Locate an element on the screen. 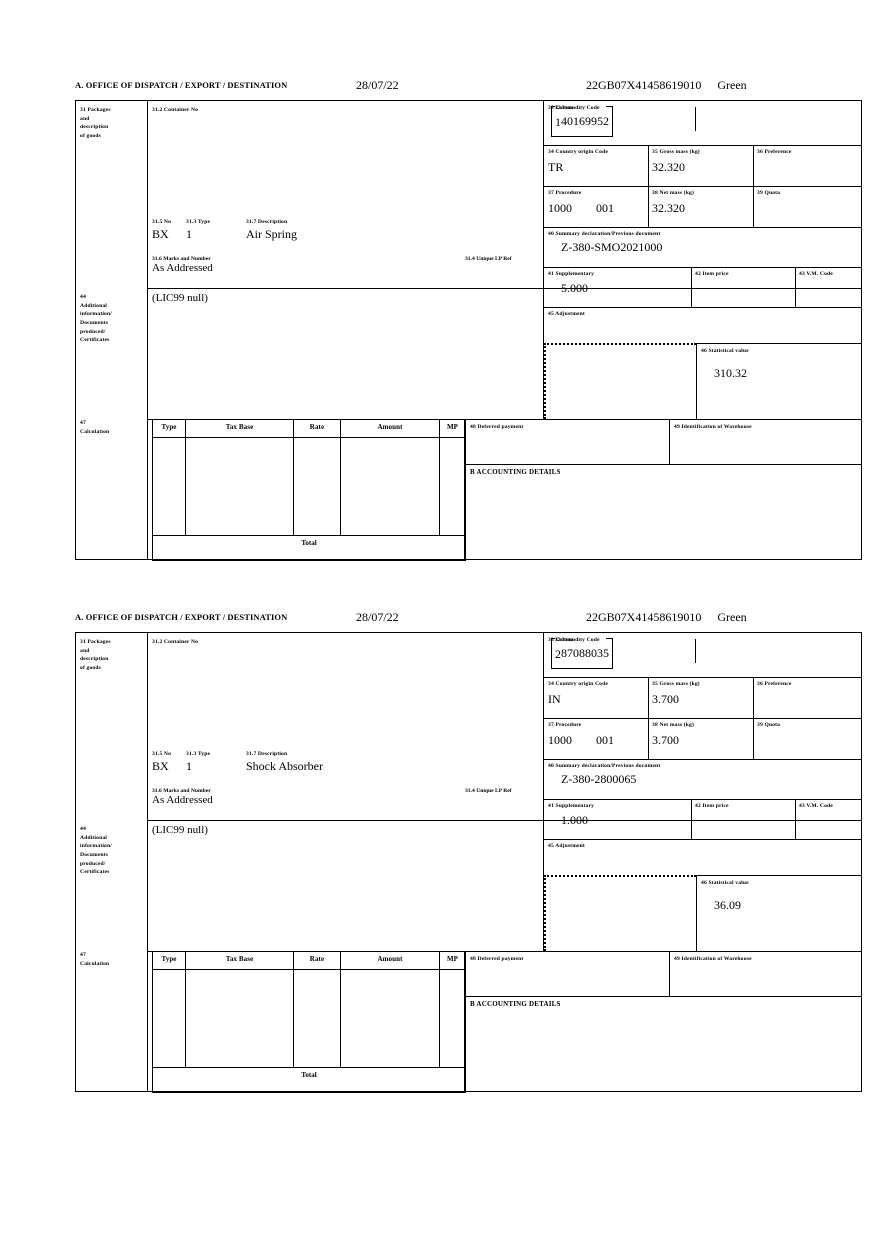 The height and width of the screenshot is (1250, 882). box38-net-mass: 38 Net mass (kg) 3.700 is located at coordinates (701, 738).